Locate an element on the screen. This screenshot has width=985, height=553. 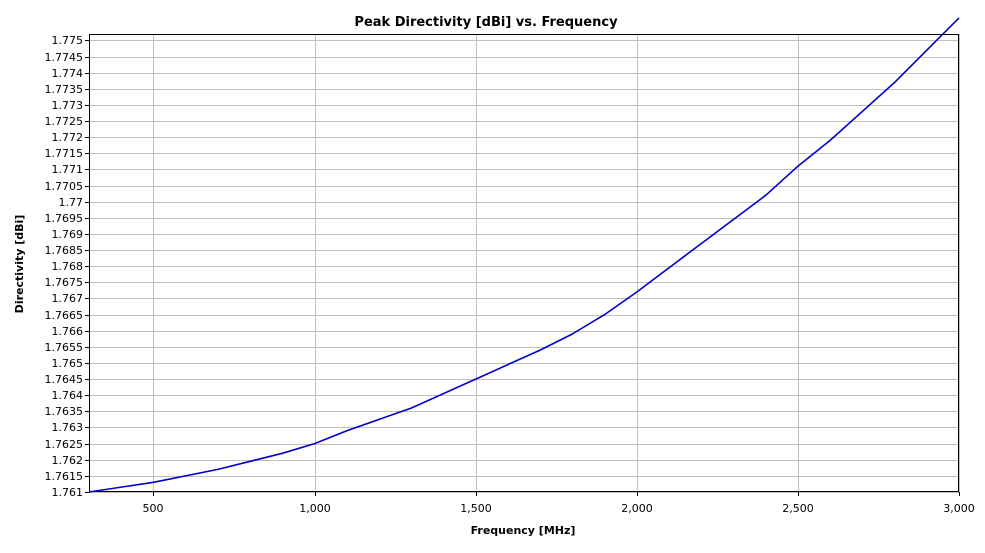
y-tick-label: 1.7675 is located at coordinates (64, 282).